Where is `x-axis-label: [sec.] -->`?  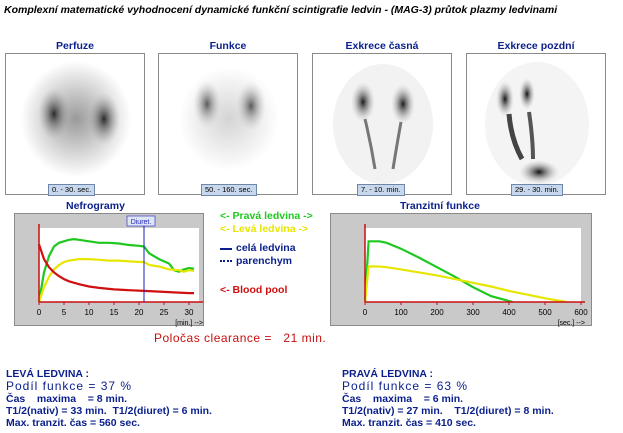
x-axis-label: [sec.] --> is located at coordinates (571, 323).